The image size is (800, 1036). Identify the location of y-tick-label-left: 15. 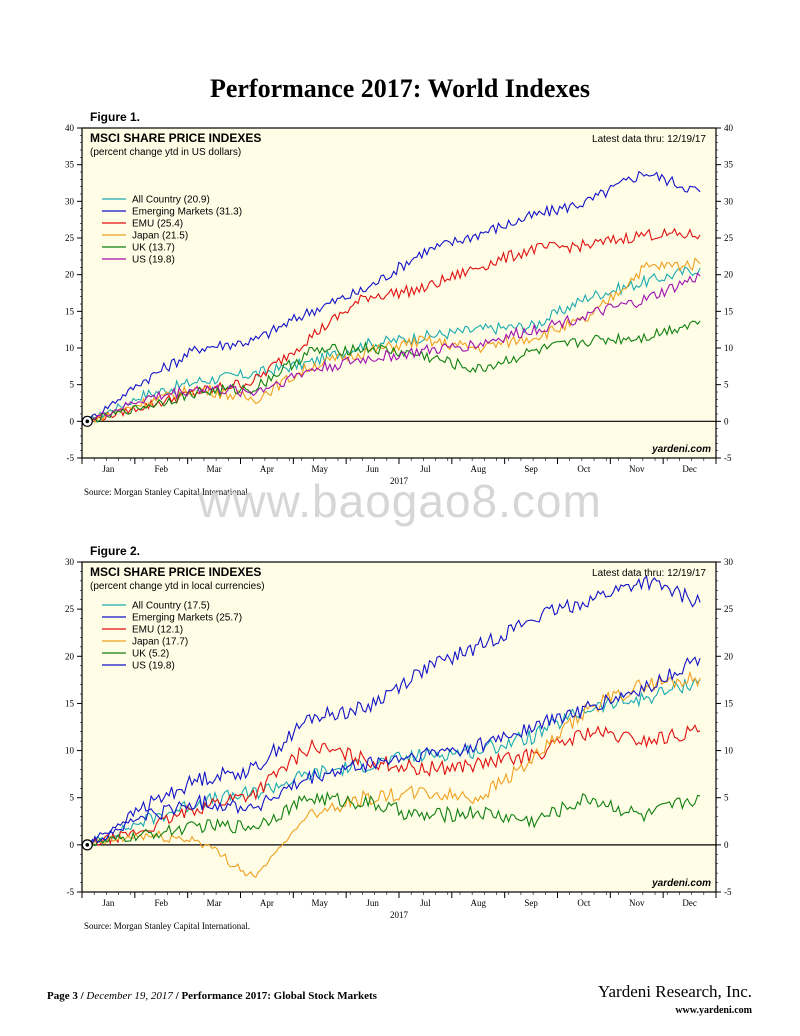
(70, 703).